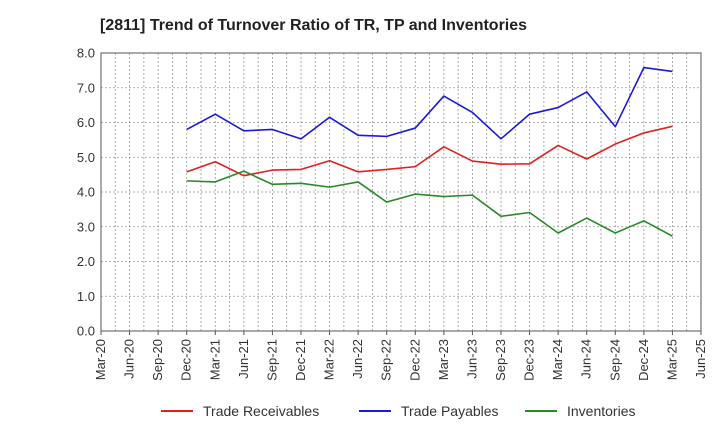 This screenshot has height=440, width=720. What do you see at coordinates (386, 360) in the screenshot?
I see `x-tick-label: Sep-22` at bounding box center [386, 360].